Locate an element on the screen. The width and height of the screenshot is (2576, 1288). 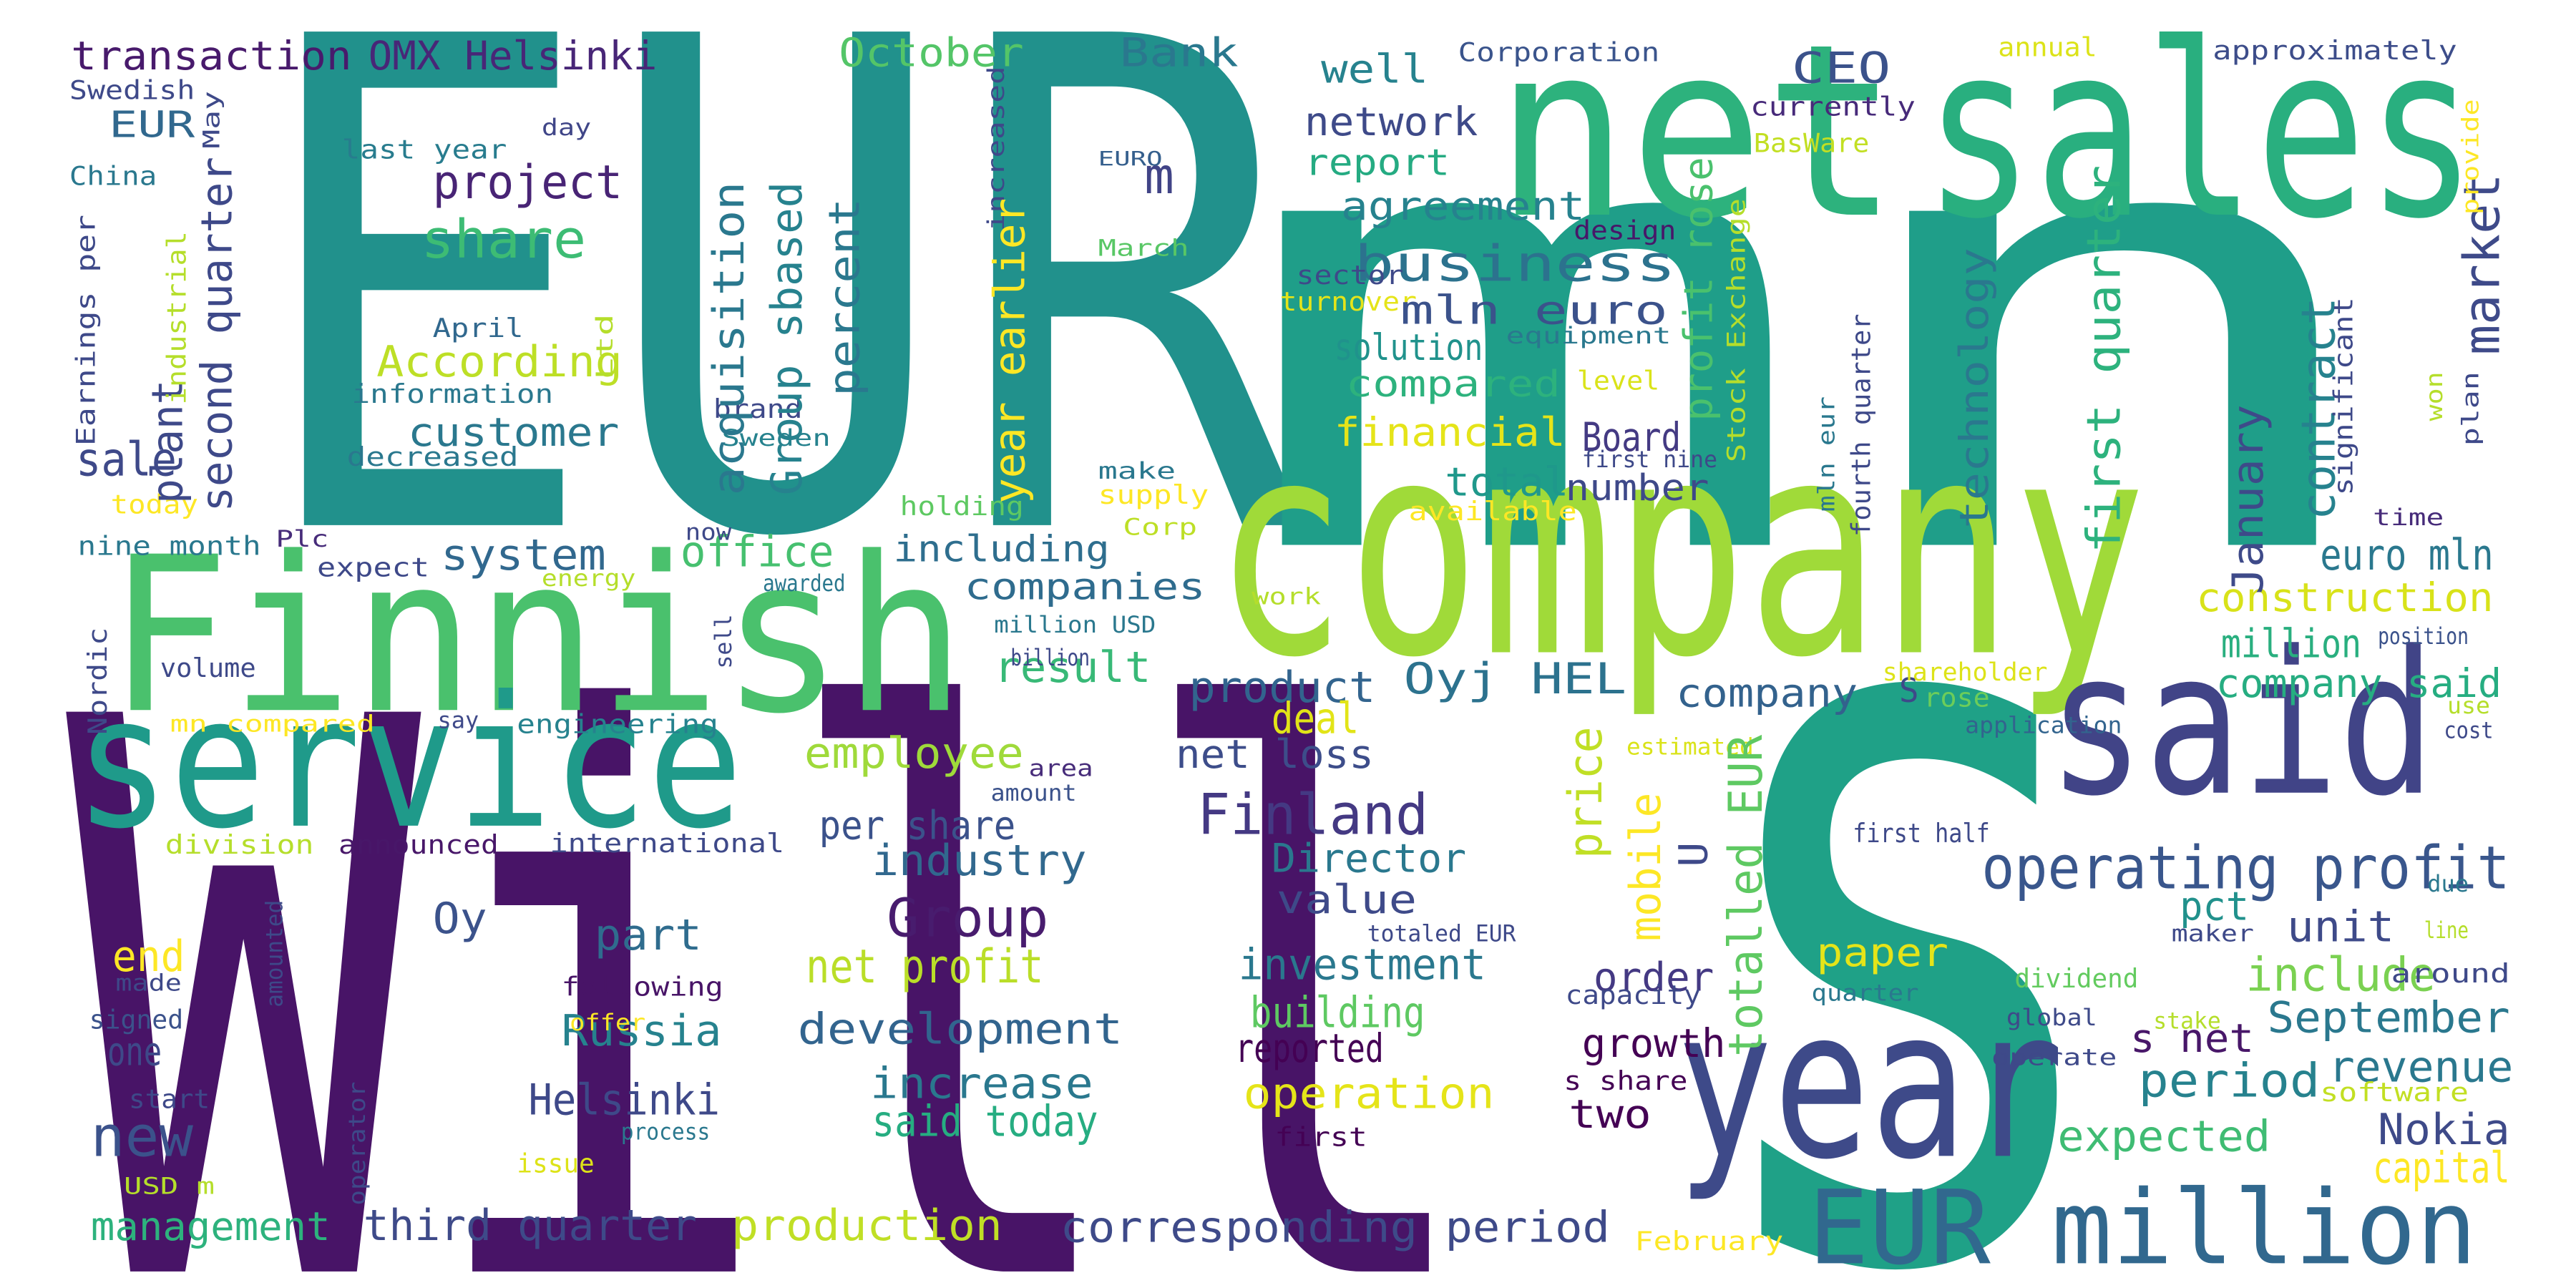
word: stake is located at coordinates (2187, 1021).